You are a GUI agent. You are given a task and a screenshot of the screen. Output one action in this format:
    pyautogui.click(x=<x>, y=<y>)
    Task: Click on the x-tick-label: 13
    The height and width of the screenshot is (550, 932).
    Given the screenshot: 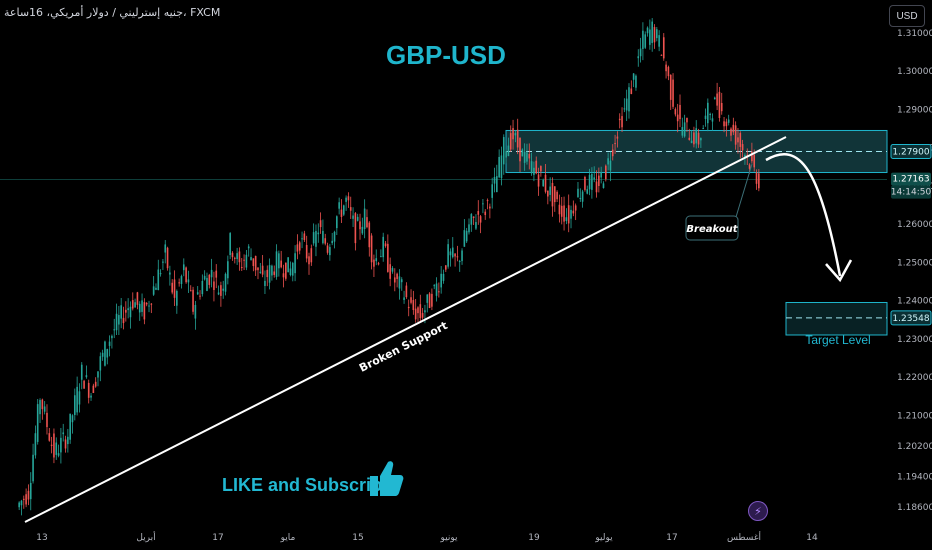 What is the action you would take?
    pyautogui.click(x=41, y=538)
    